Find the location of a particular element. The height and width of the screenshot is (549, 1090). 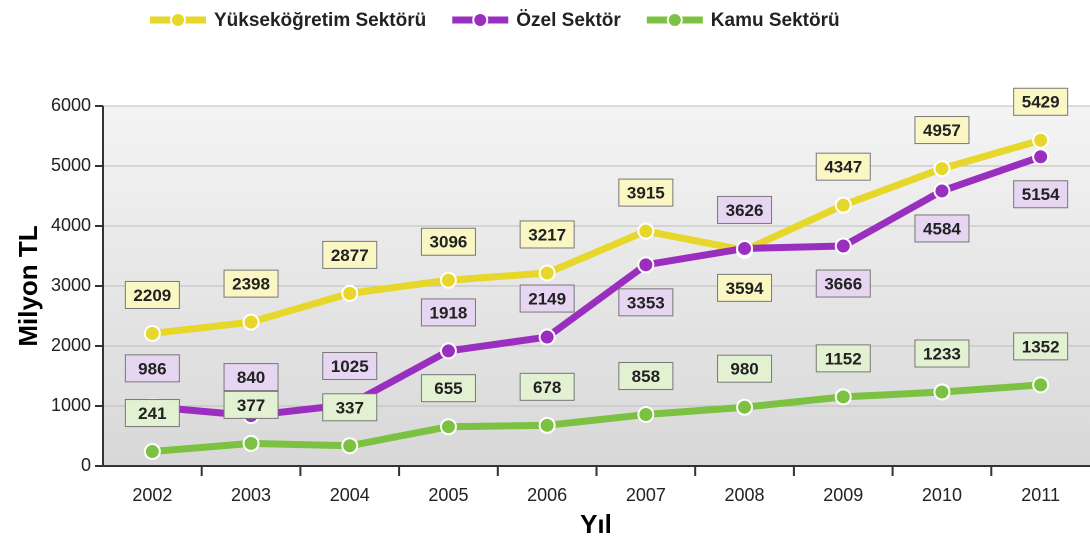

y-axis-title: Milyon TL is located at coordinates (28, 285).